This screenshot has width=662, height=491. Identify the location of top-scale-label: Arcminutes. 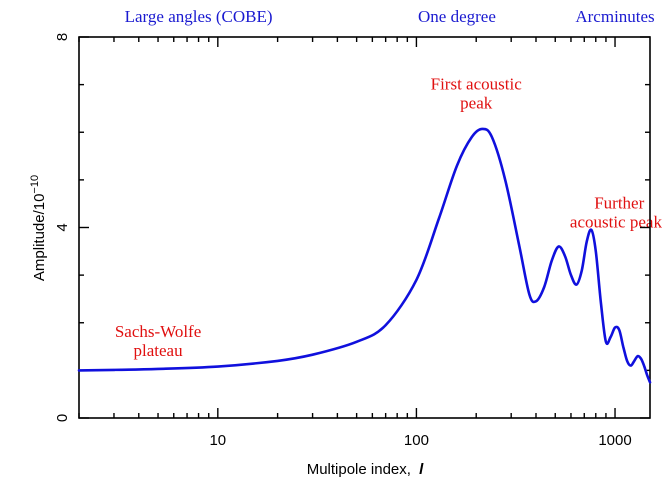
(614, 16).